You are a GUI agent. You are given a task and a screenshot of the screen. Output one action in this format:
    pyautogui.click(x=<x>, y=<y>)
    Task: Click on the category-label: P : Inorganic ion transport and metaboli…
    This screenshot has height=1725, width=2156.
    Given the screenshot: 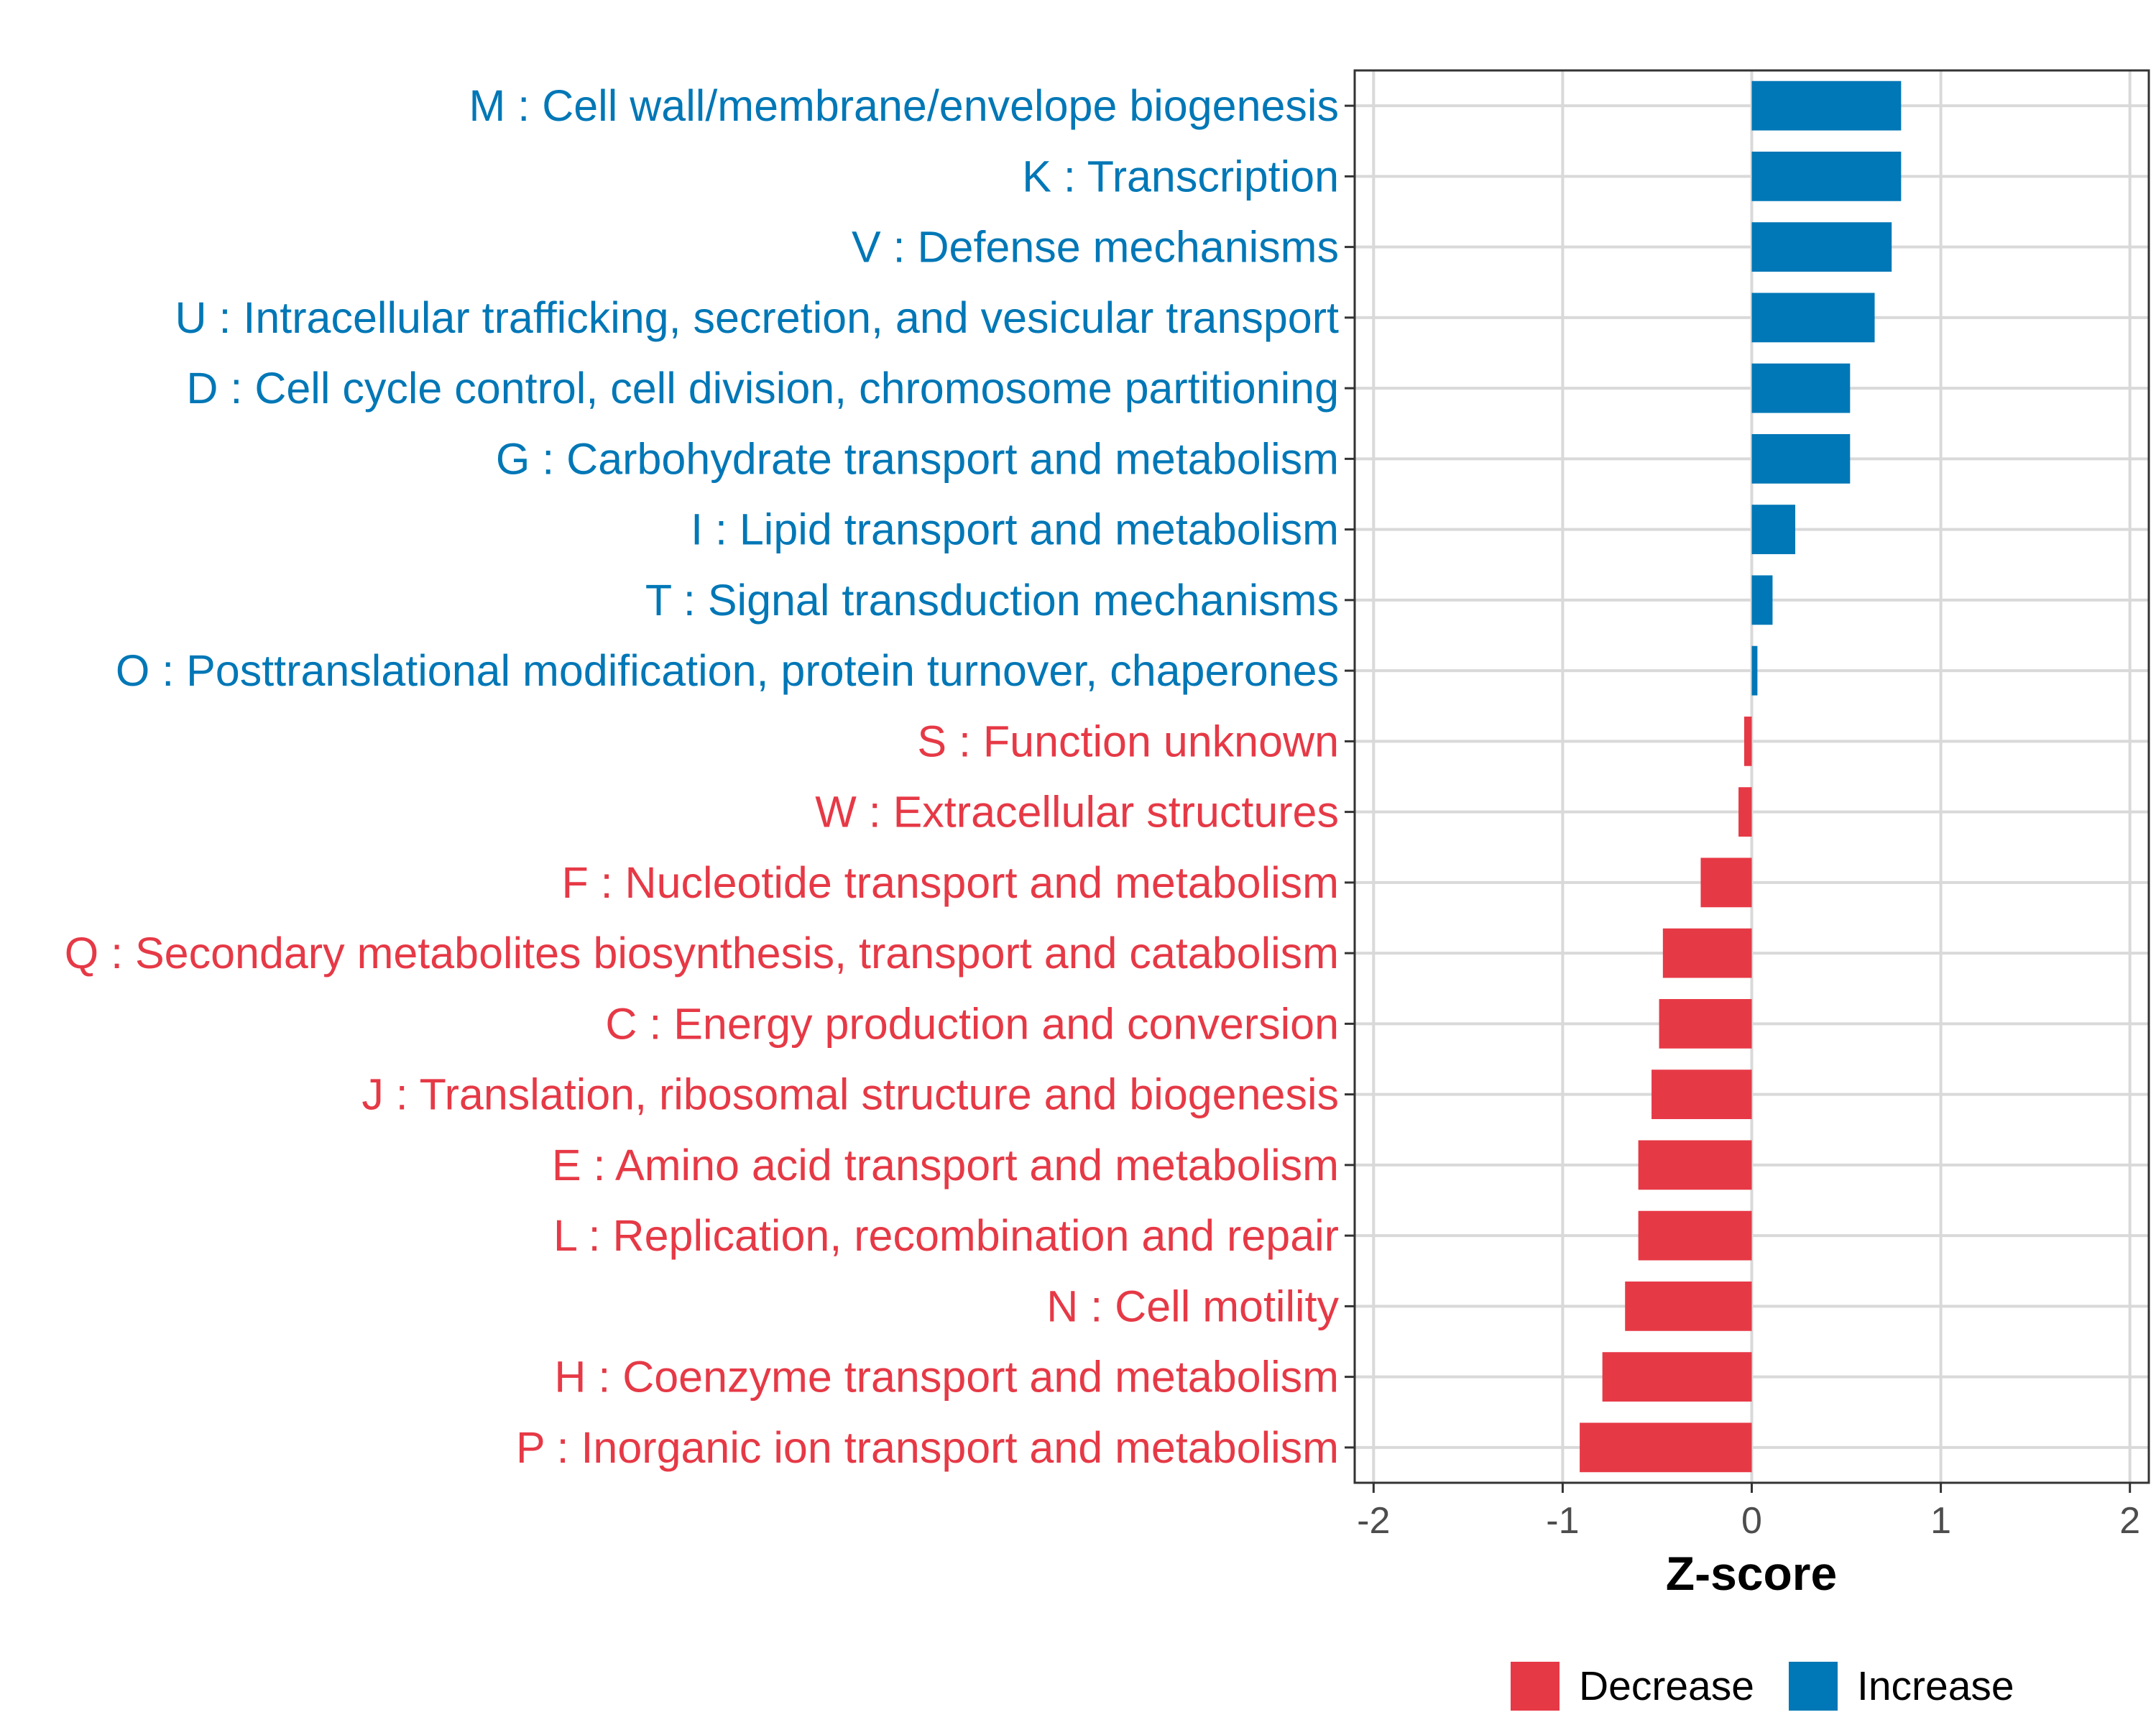 What is the action you would take?
    pyautogui.click(x=927, y=1447)
    